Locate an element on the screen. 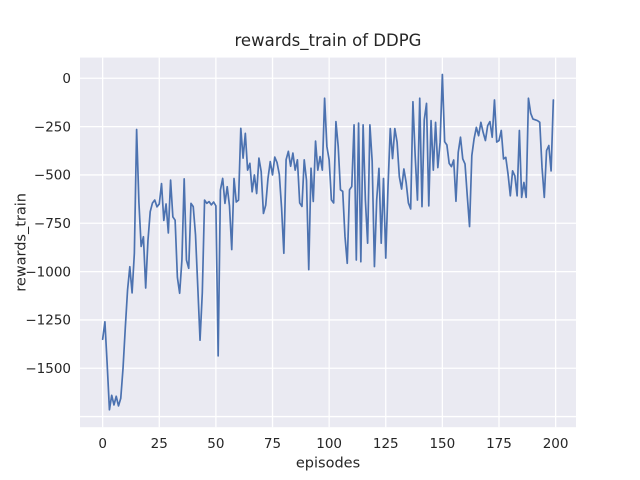  x-axis-label: episodes is located at coordinates (328, 464).